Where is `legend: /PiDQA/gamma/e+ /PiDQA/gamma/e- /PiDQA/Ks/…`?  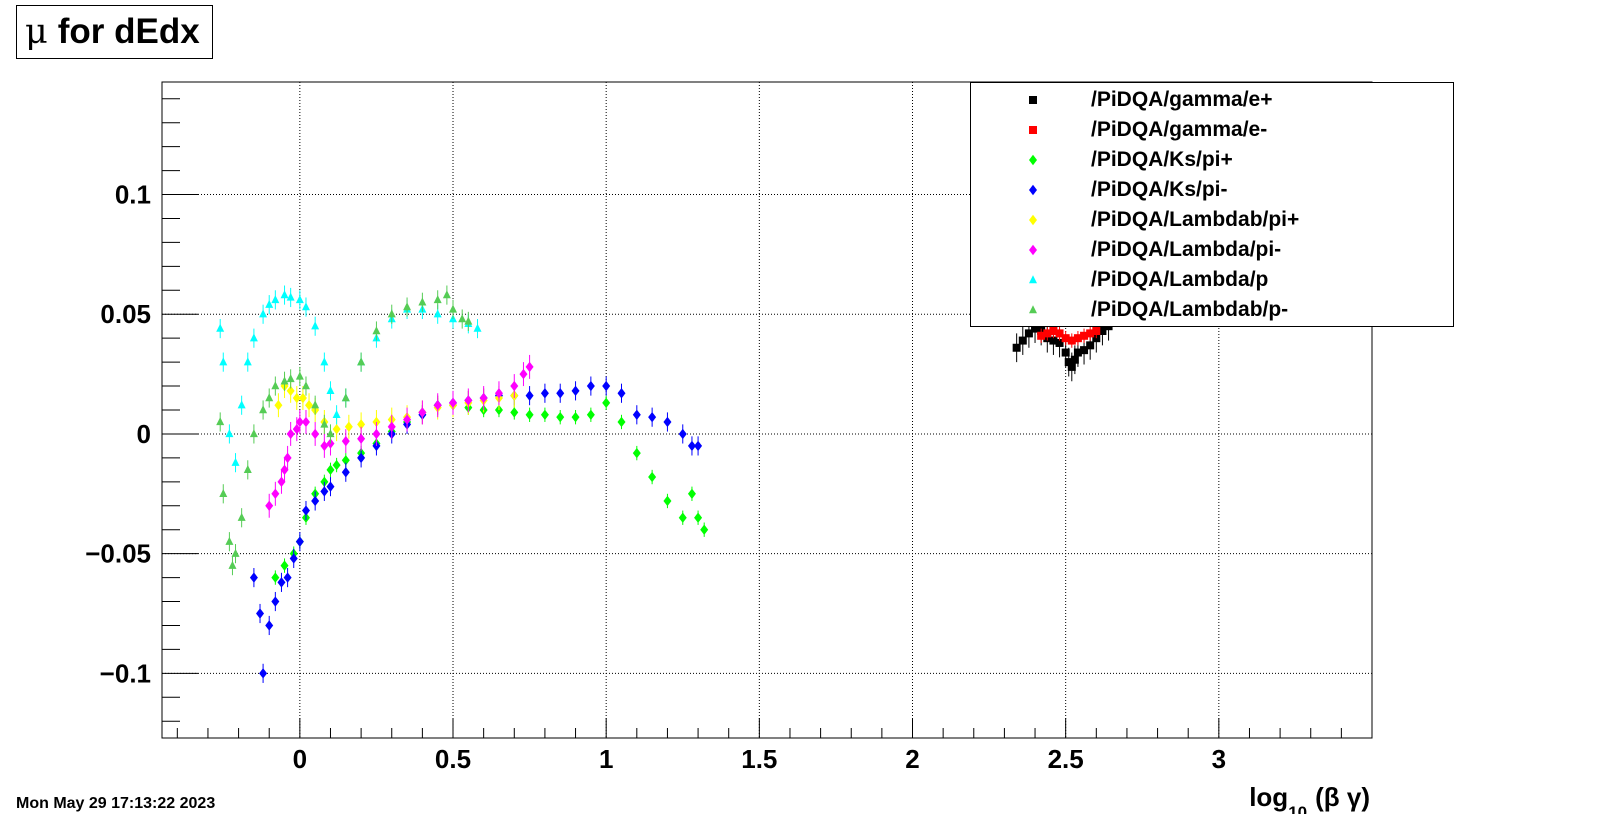 legend: /PiDQA/gamma/e+ /PiDQA/gamma/e- /PiDQA/Ks/… is located at coordinates (1212, 204).